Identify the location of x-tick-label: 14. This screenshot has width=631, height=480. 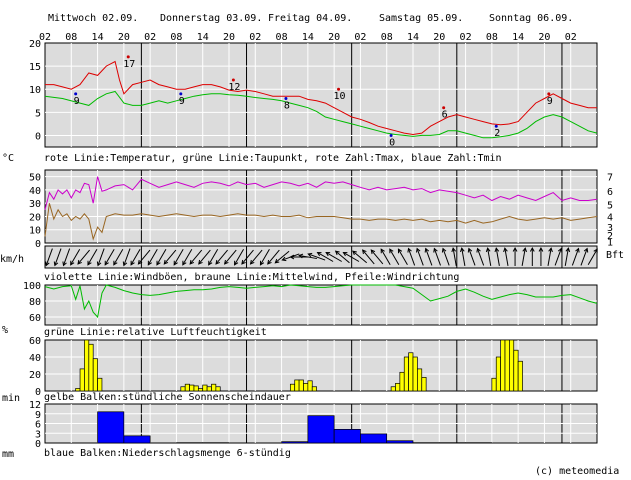
(308, 37).